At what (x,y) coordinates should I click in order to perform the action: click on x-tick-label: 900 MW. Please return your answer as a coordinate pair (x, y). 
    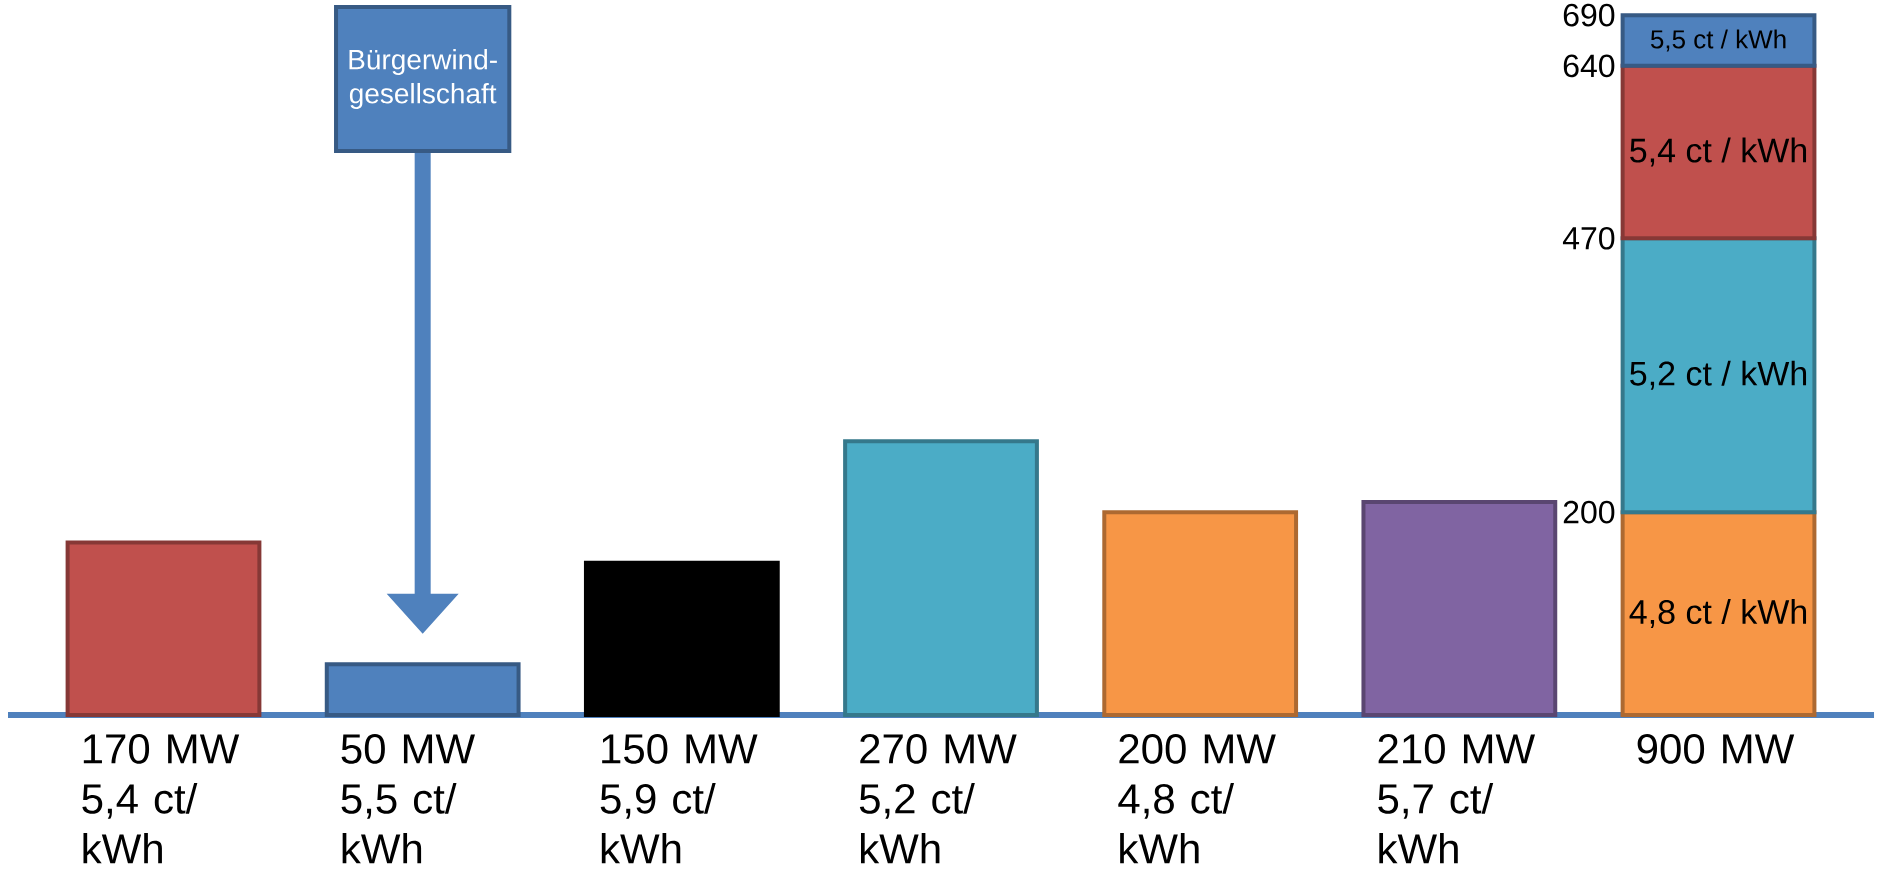
    Looking at the image, I should click on (1716, 749).